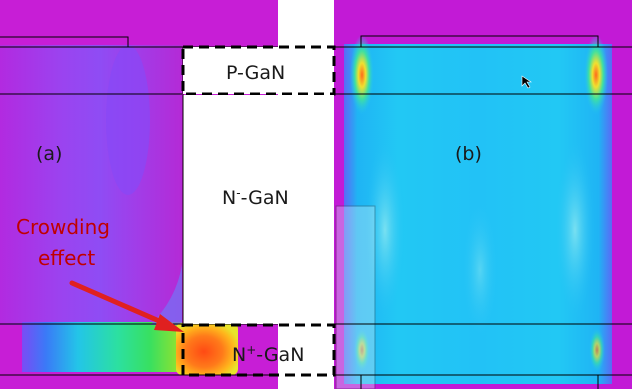 Image resolution: width=632 pixels, height=389 pixels. I want to click on panel-a-top-outline, so click(64, 41).